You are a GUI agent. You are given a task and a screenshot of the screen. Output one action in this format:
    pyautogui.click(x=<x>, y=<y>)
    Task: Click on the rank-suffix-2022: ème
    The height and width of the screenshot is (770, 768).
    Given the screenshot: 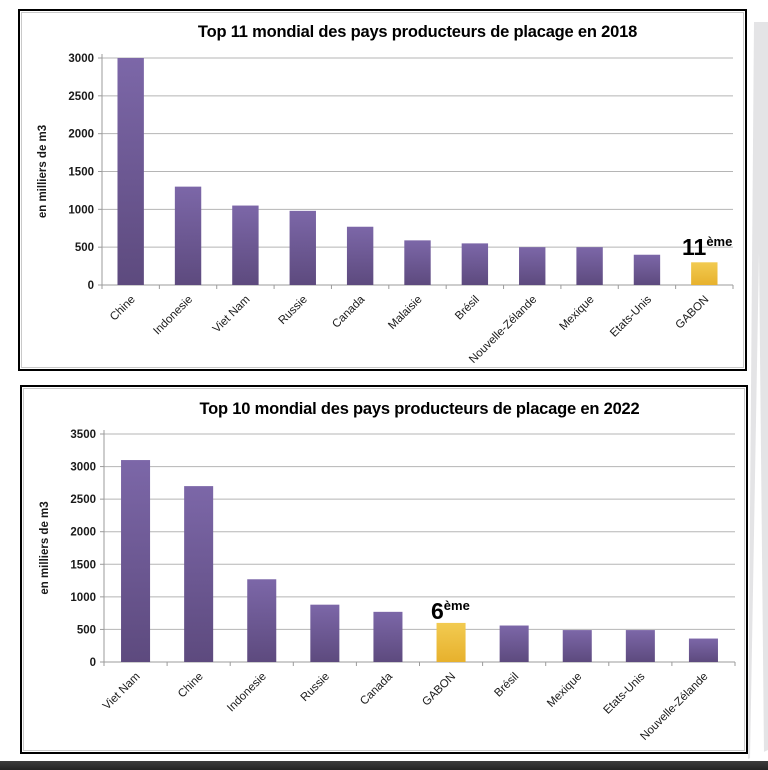 What is the action you would take?
    pyautogui.click(x=456, y=605)
    